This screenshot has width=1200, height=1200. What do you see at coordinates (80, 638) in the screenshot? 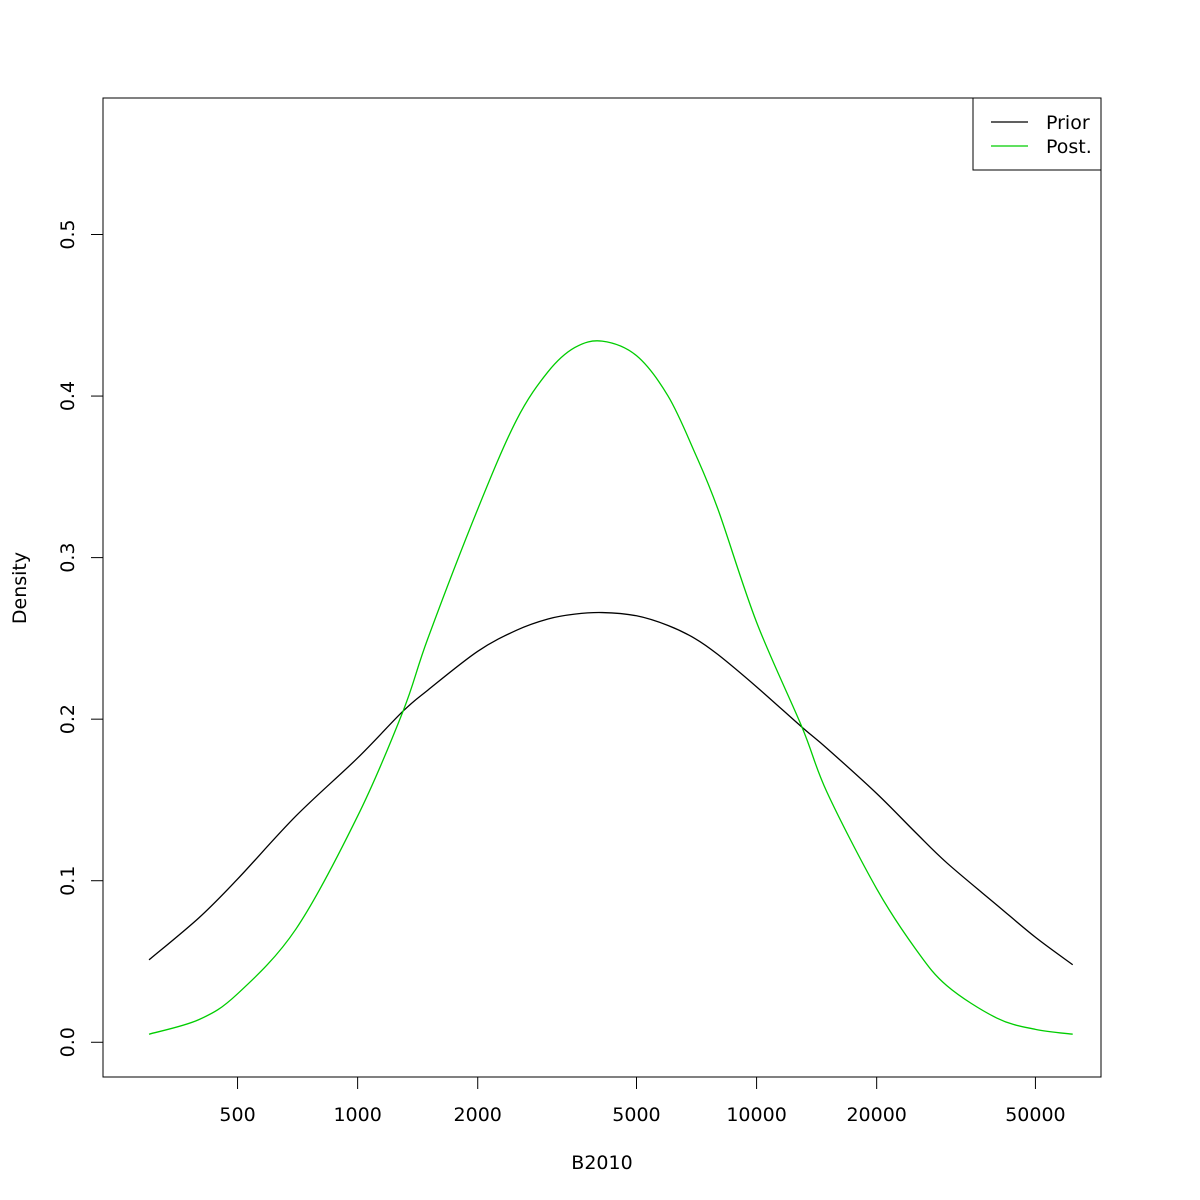
I see `y-axis: 0.0 0.1 0.2 0.3 0.4 0.5` at bounding box center [80, 638].